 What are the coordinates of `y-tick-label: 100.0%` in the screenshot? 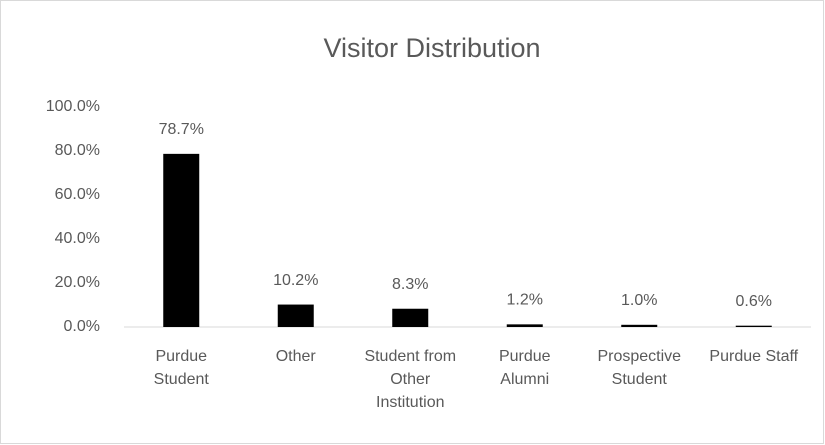 It's located at (73, 106).